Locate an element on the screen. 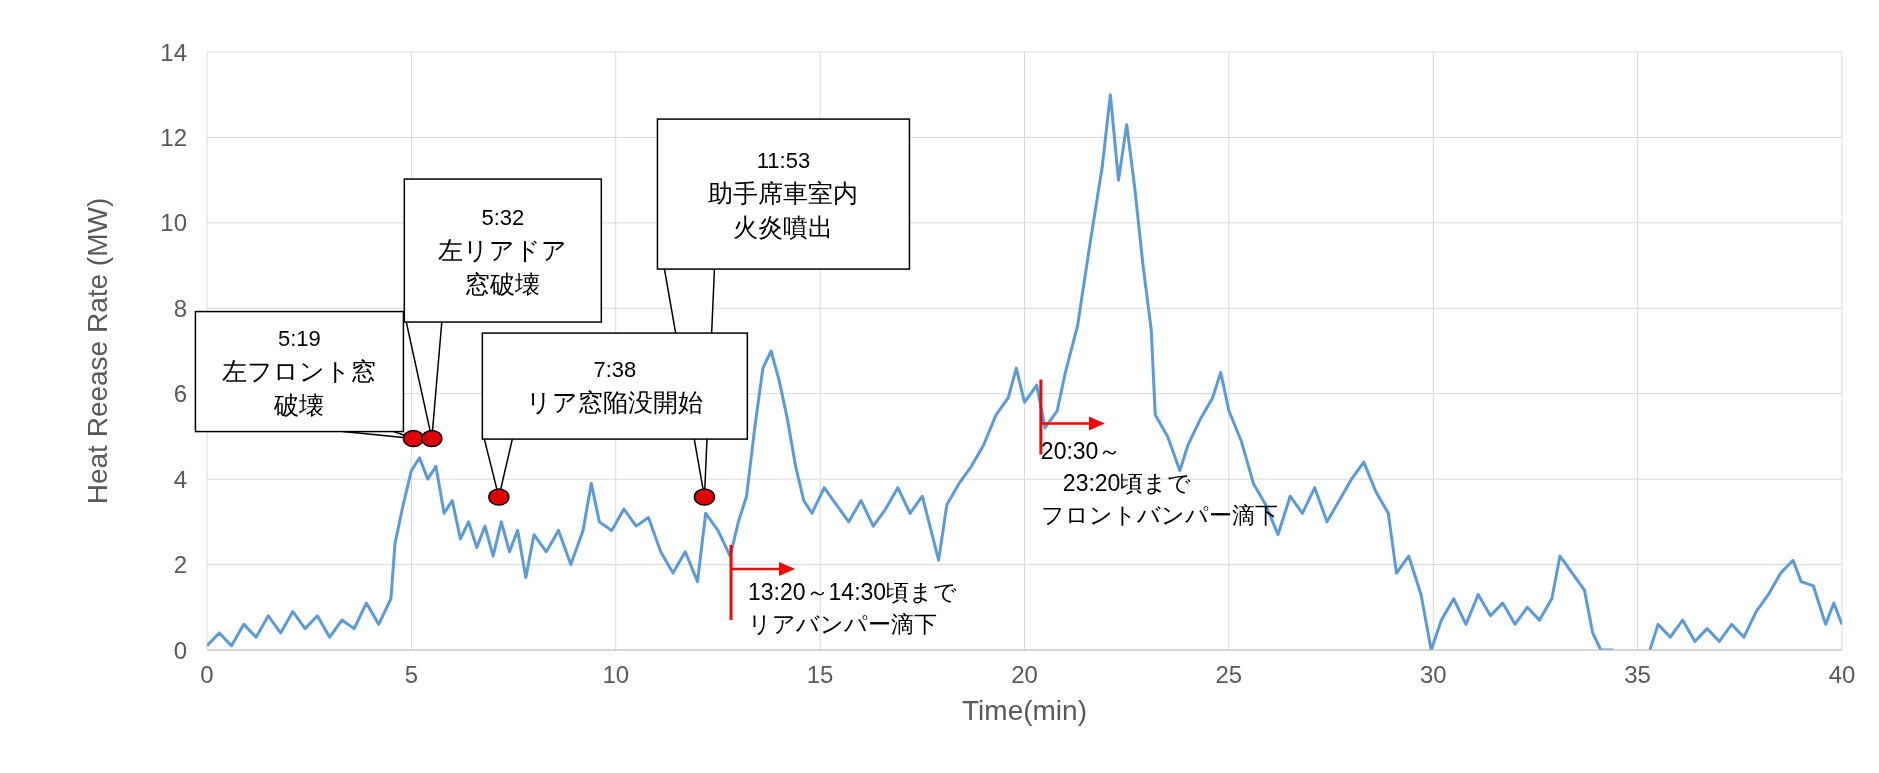 The width and height of the screenshot is (1879, 773). y-tick-label: 12 is located at coordinates (173, 137).